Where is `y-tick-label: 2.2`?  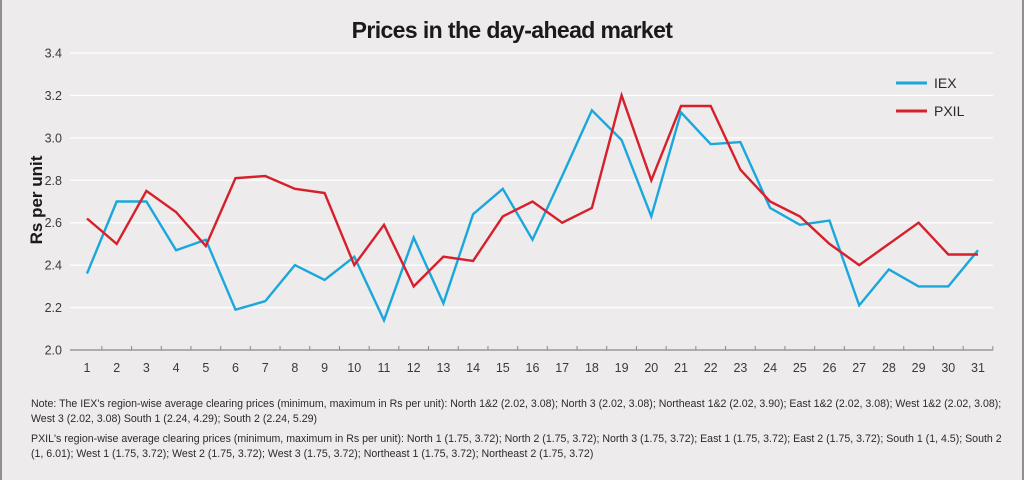
y-tick-label: 2.2 is located at coordinates (53, 308).